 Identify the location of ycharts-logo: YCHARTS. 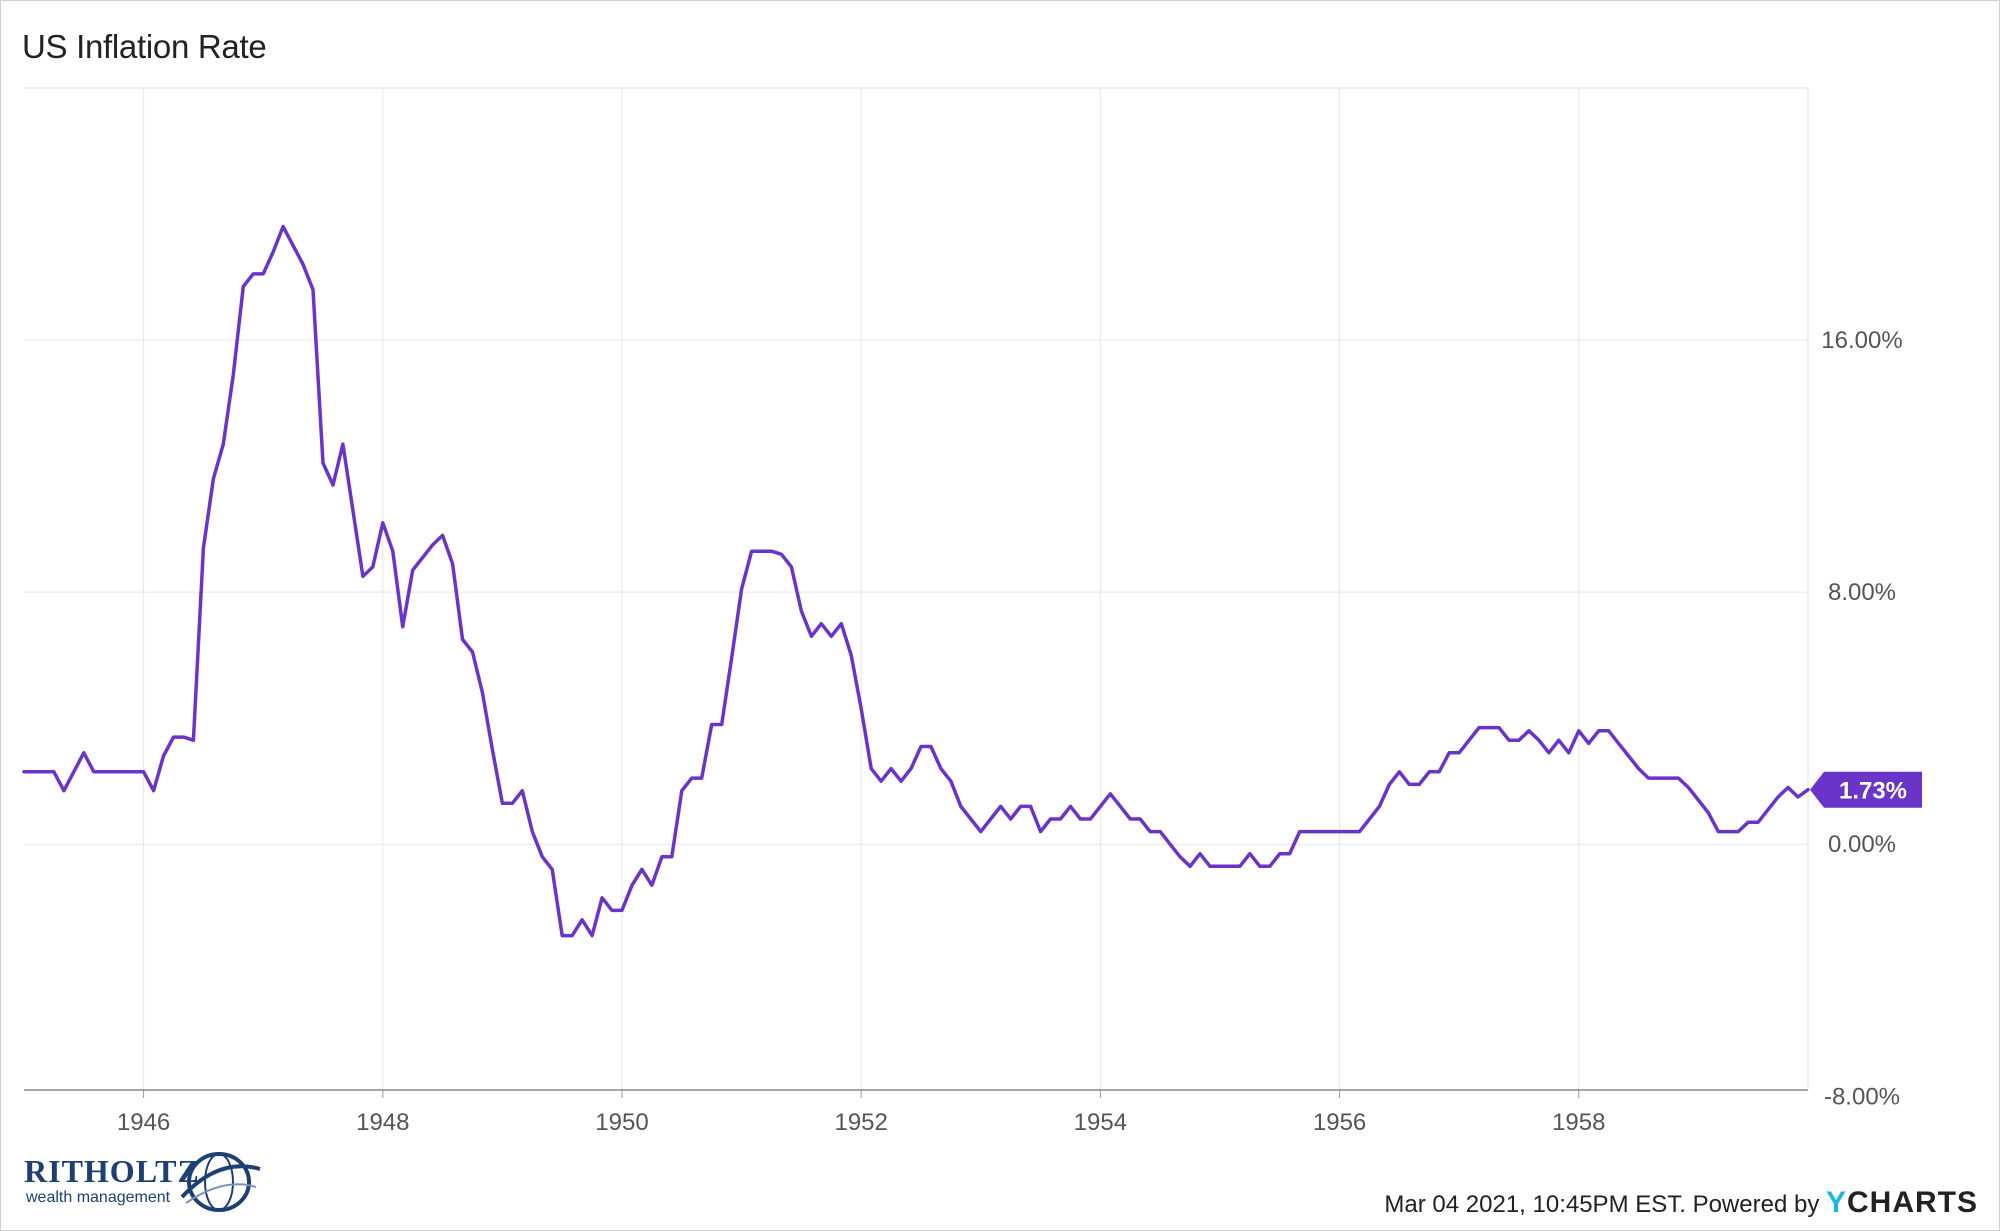
(1902, 1202).